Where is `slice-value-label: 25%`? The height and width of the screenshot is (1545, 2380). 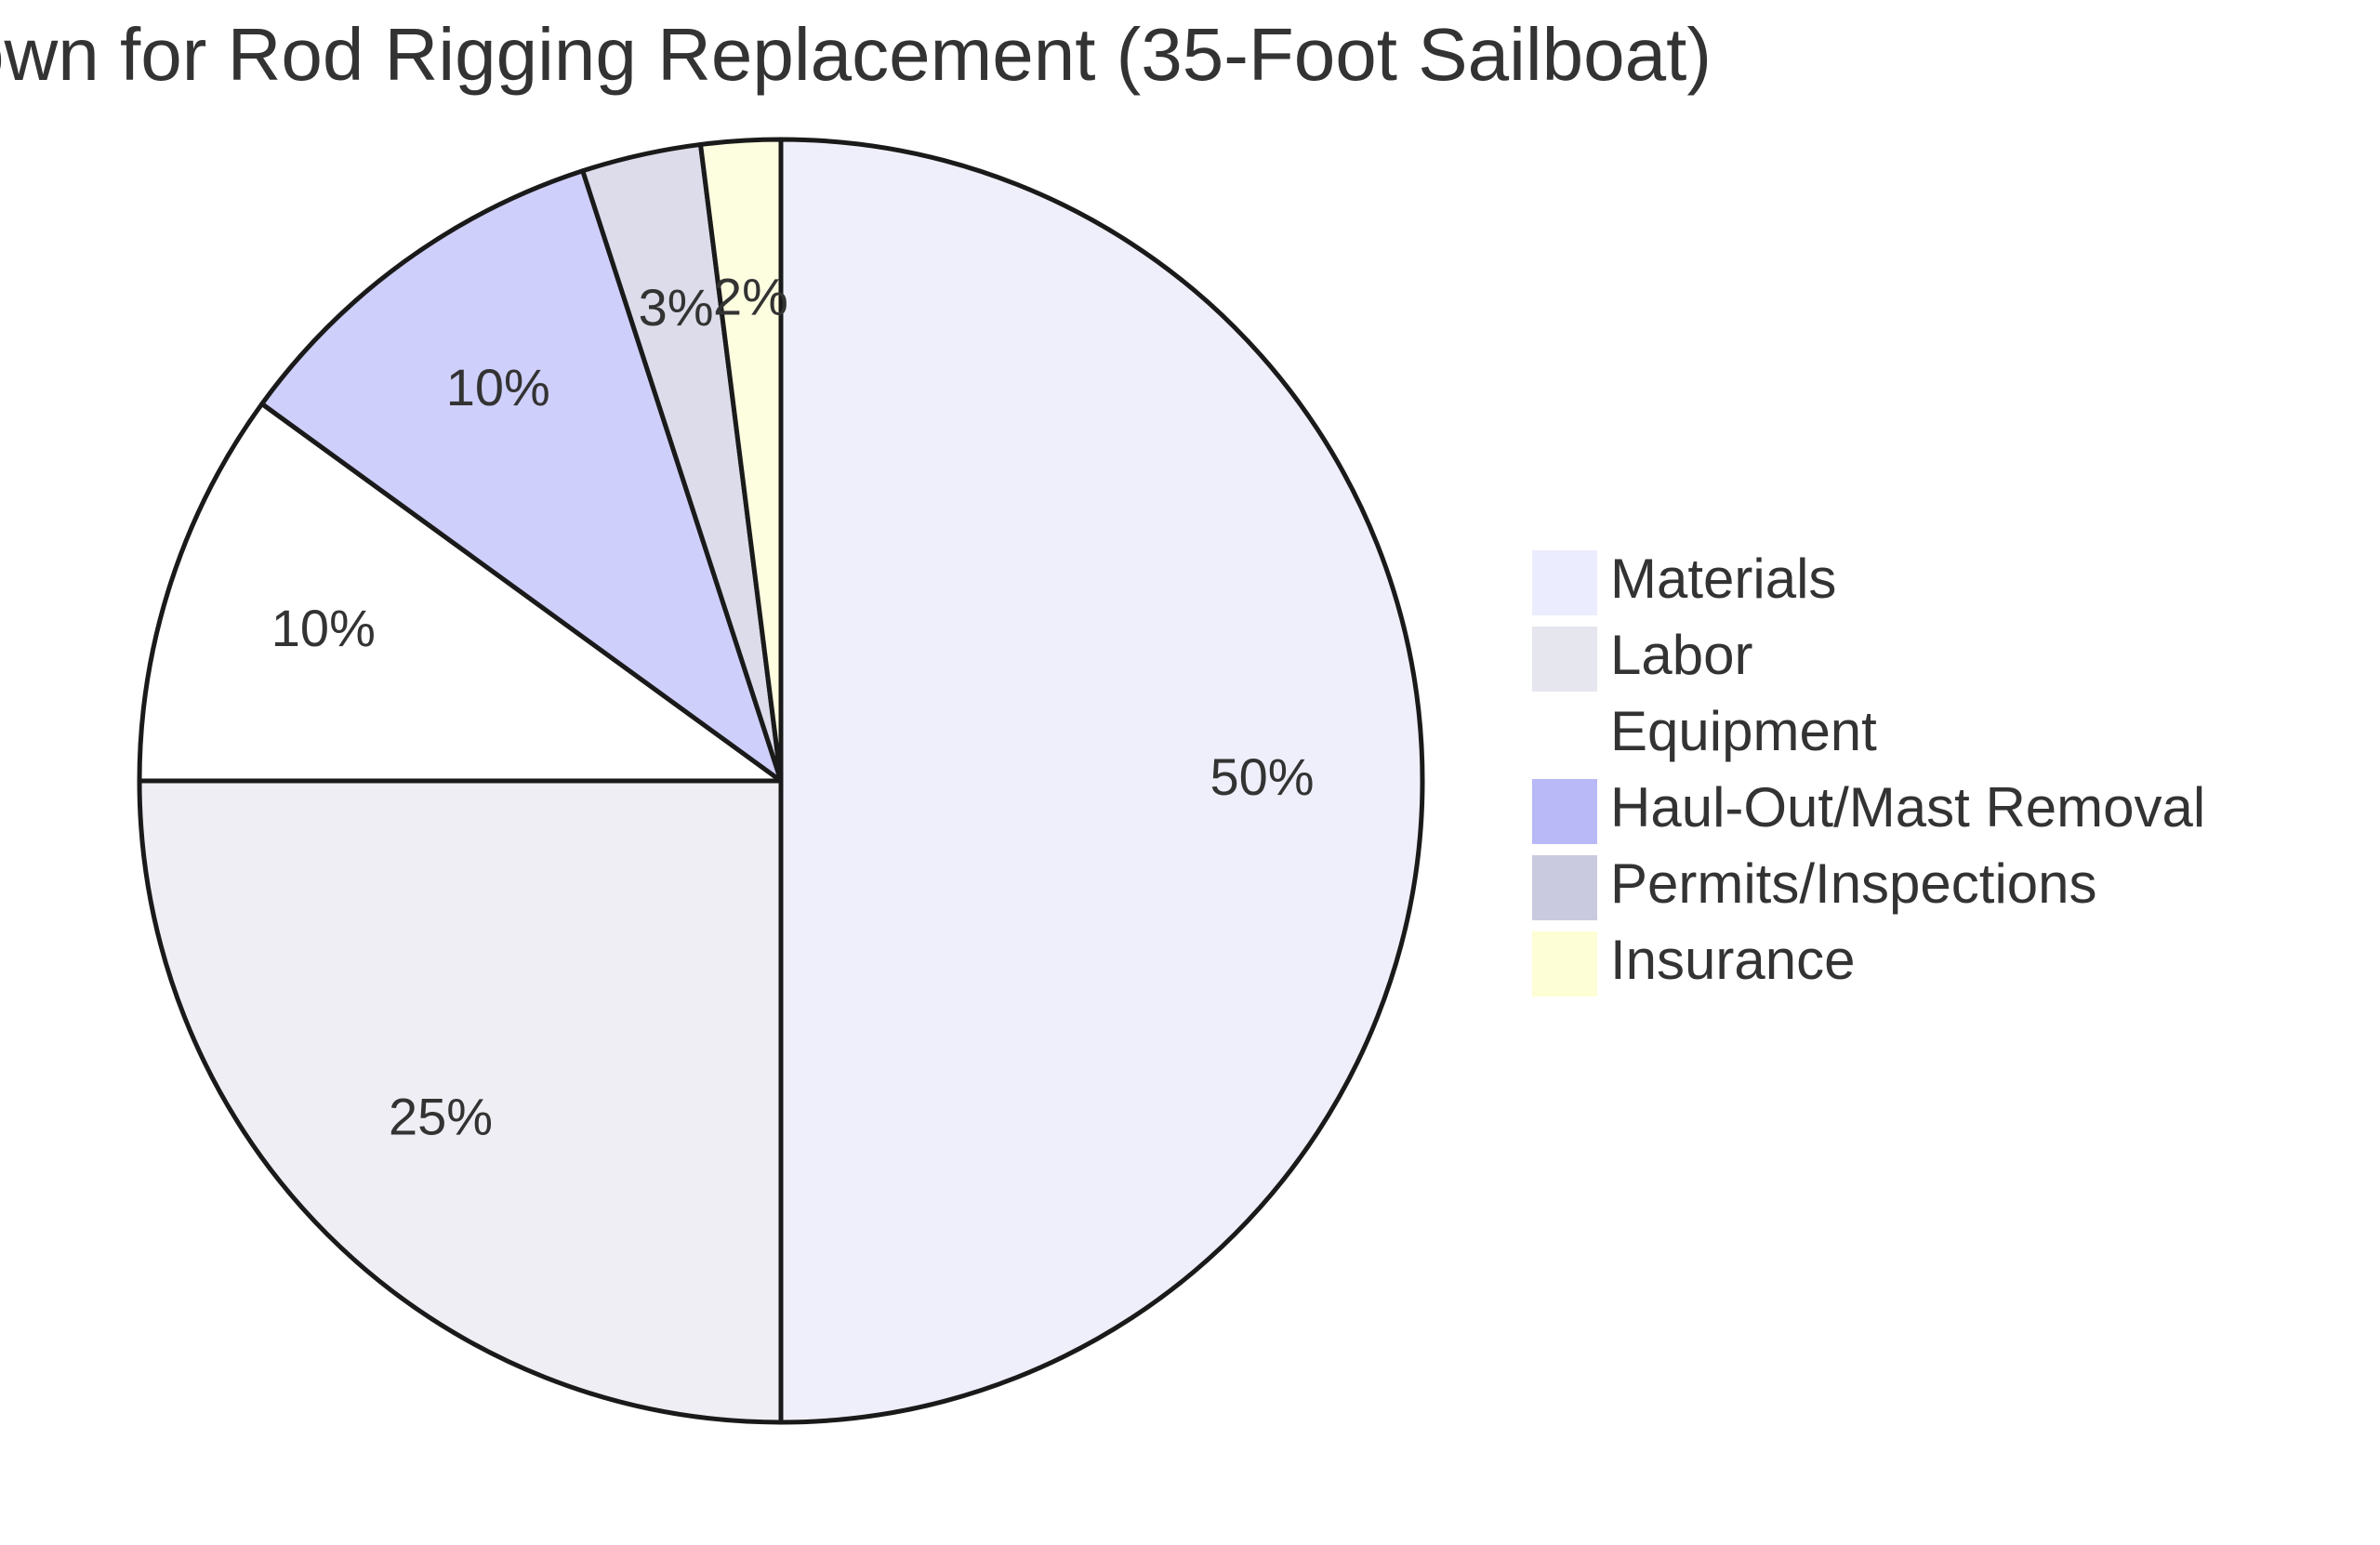
slice-value-label: 25% is located at coordinates (441, 1117).